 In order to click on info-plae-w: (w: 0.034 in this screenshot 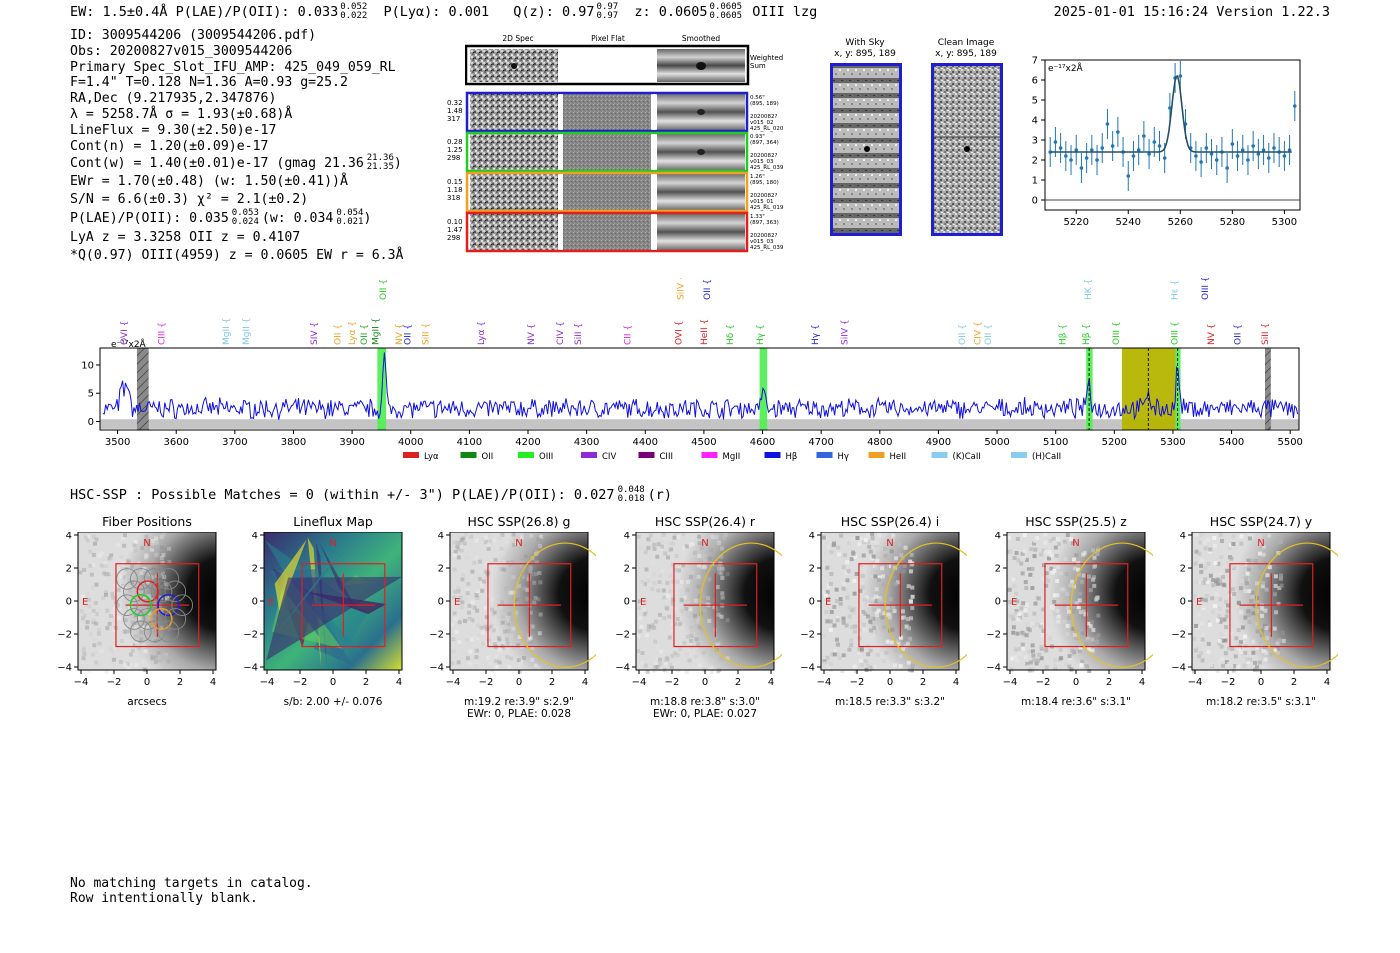, I will do `click(297, 219)`.